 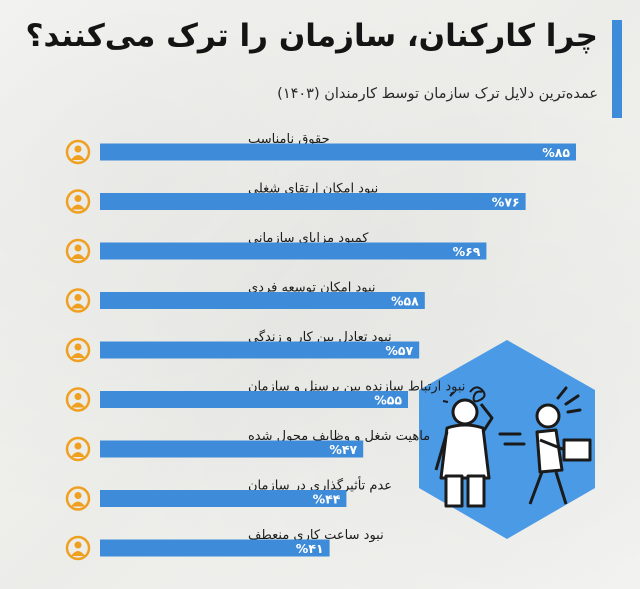 I want to click on walking-person-icon, so click(x=560, y=454).